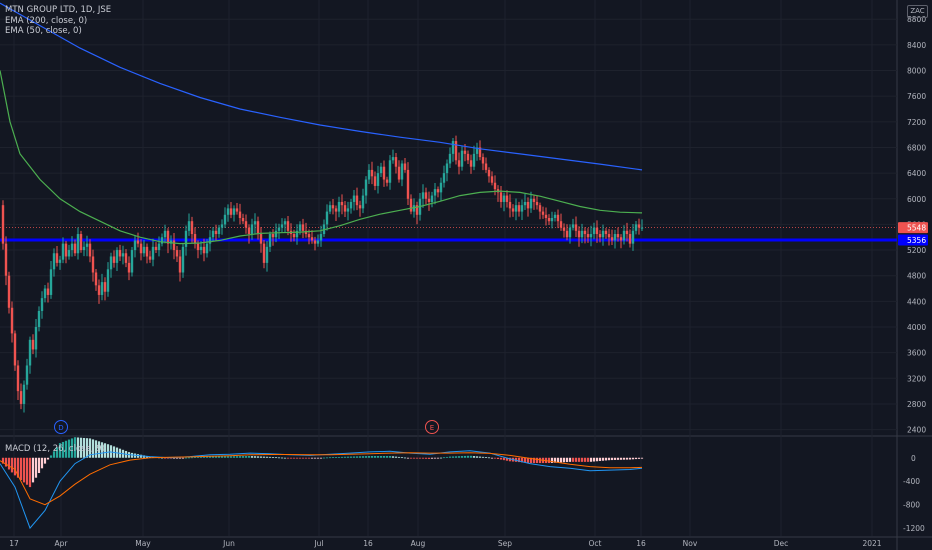 Image resolution: width=932 pixels, height=550 pixels. I want to click on macd-pane, so click(322, 483).